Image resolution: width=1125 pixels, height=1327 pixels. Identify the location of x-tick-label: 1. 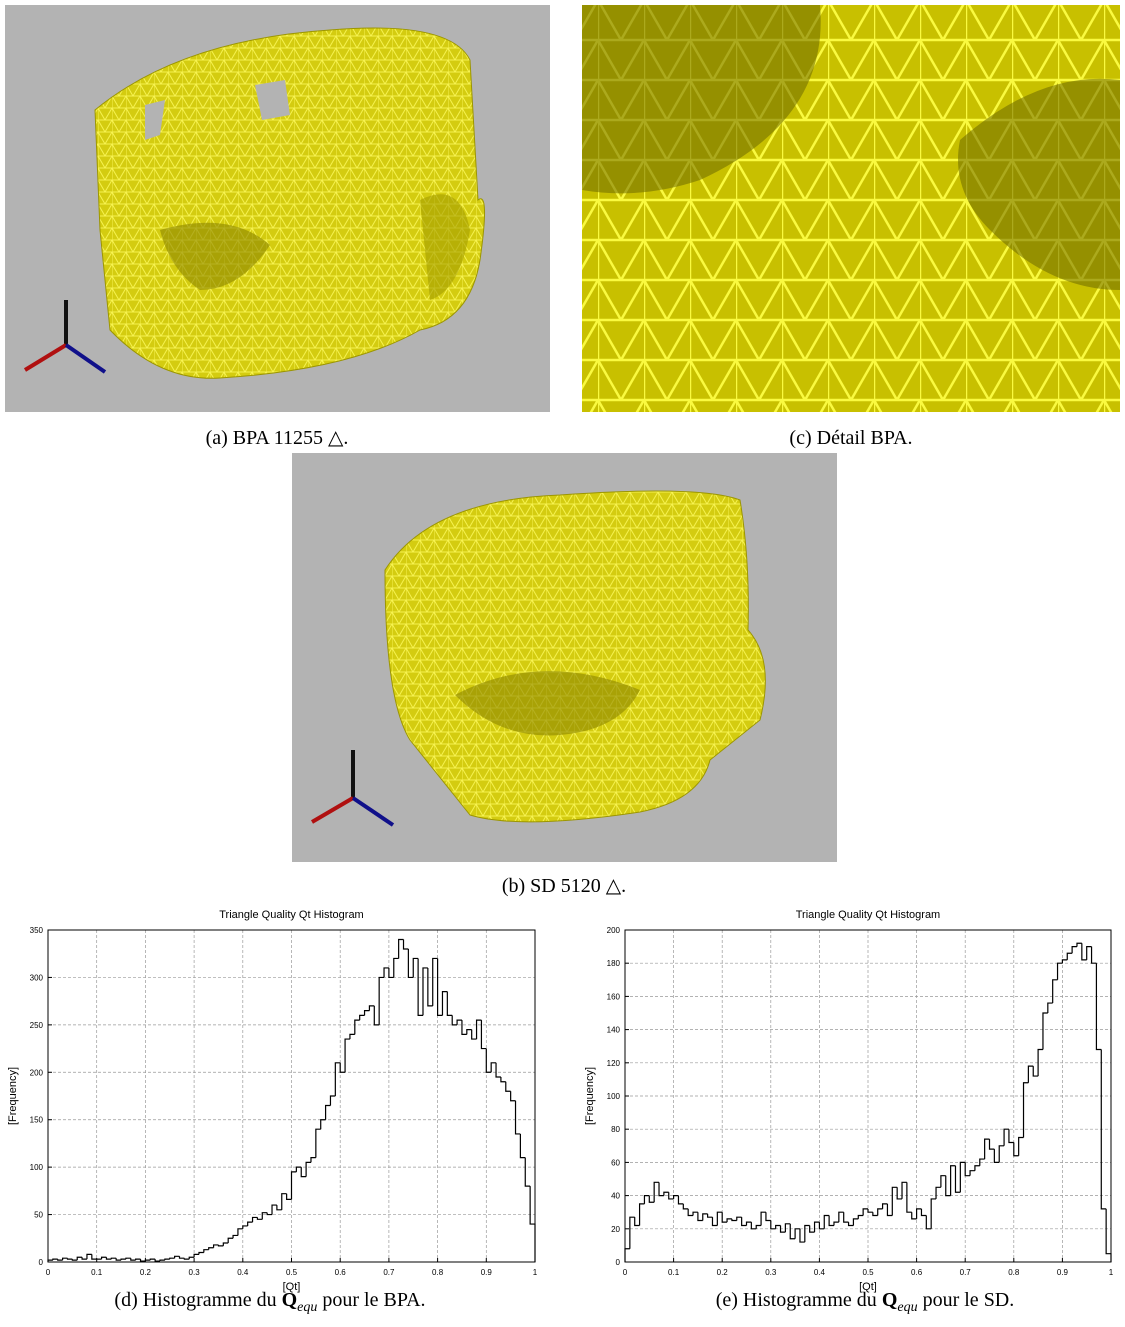
(1111, 1272).